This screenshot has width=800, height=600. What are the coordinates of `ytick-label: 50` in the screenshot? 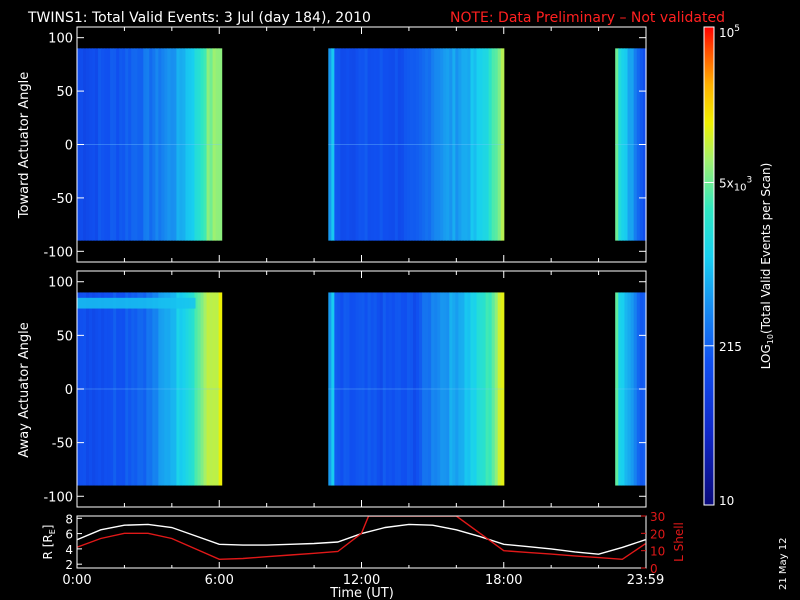 It's located at (64, 336).